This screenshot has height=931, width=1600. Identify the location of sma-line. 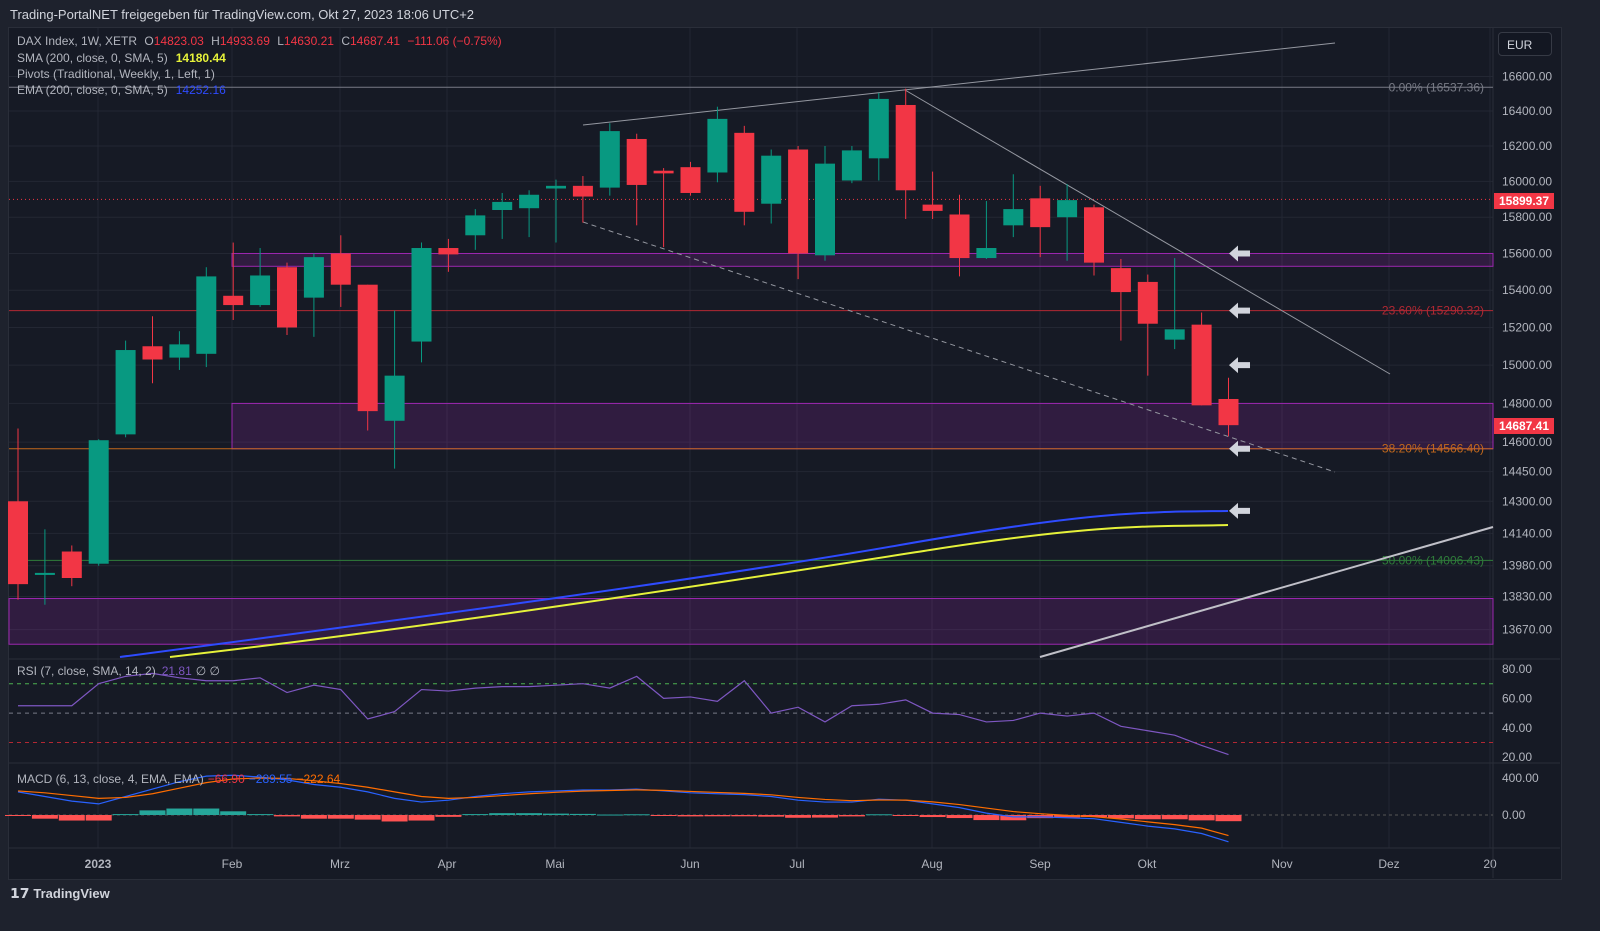
(699, 591).